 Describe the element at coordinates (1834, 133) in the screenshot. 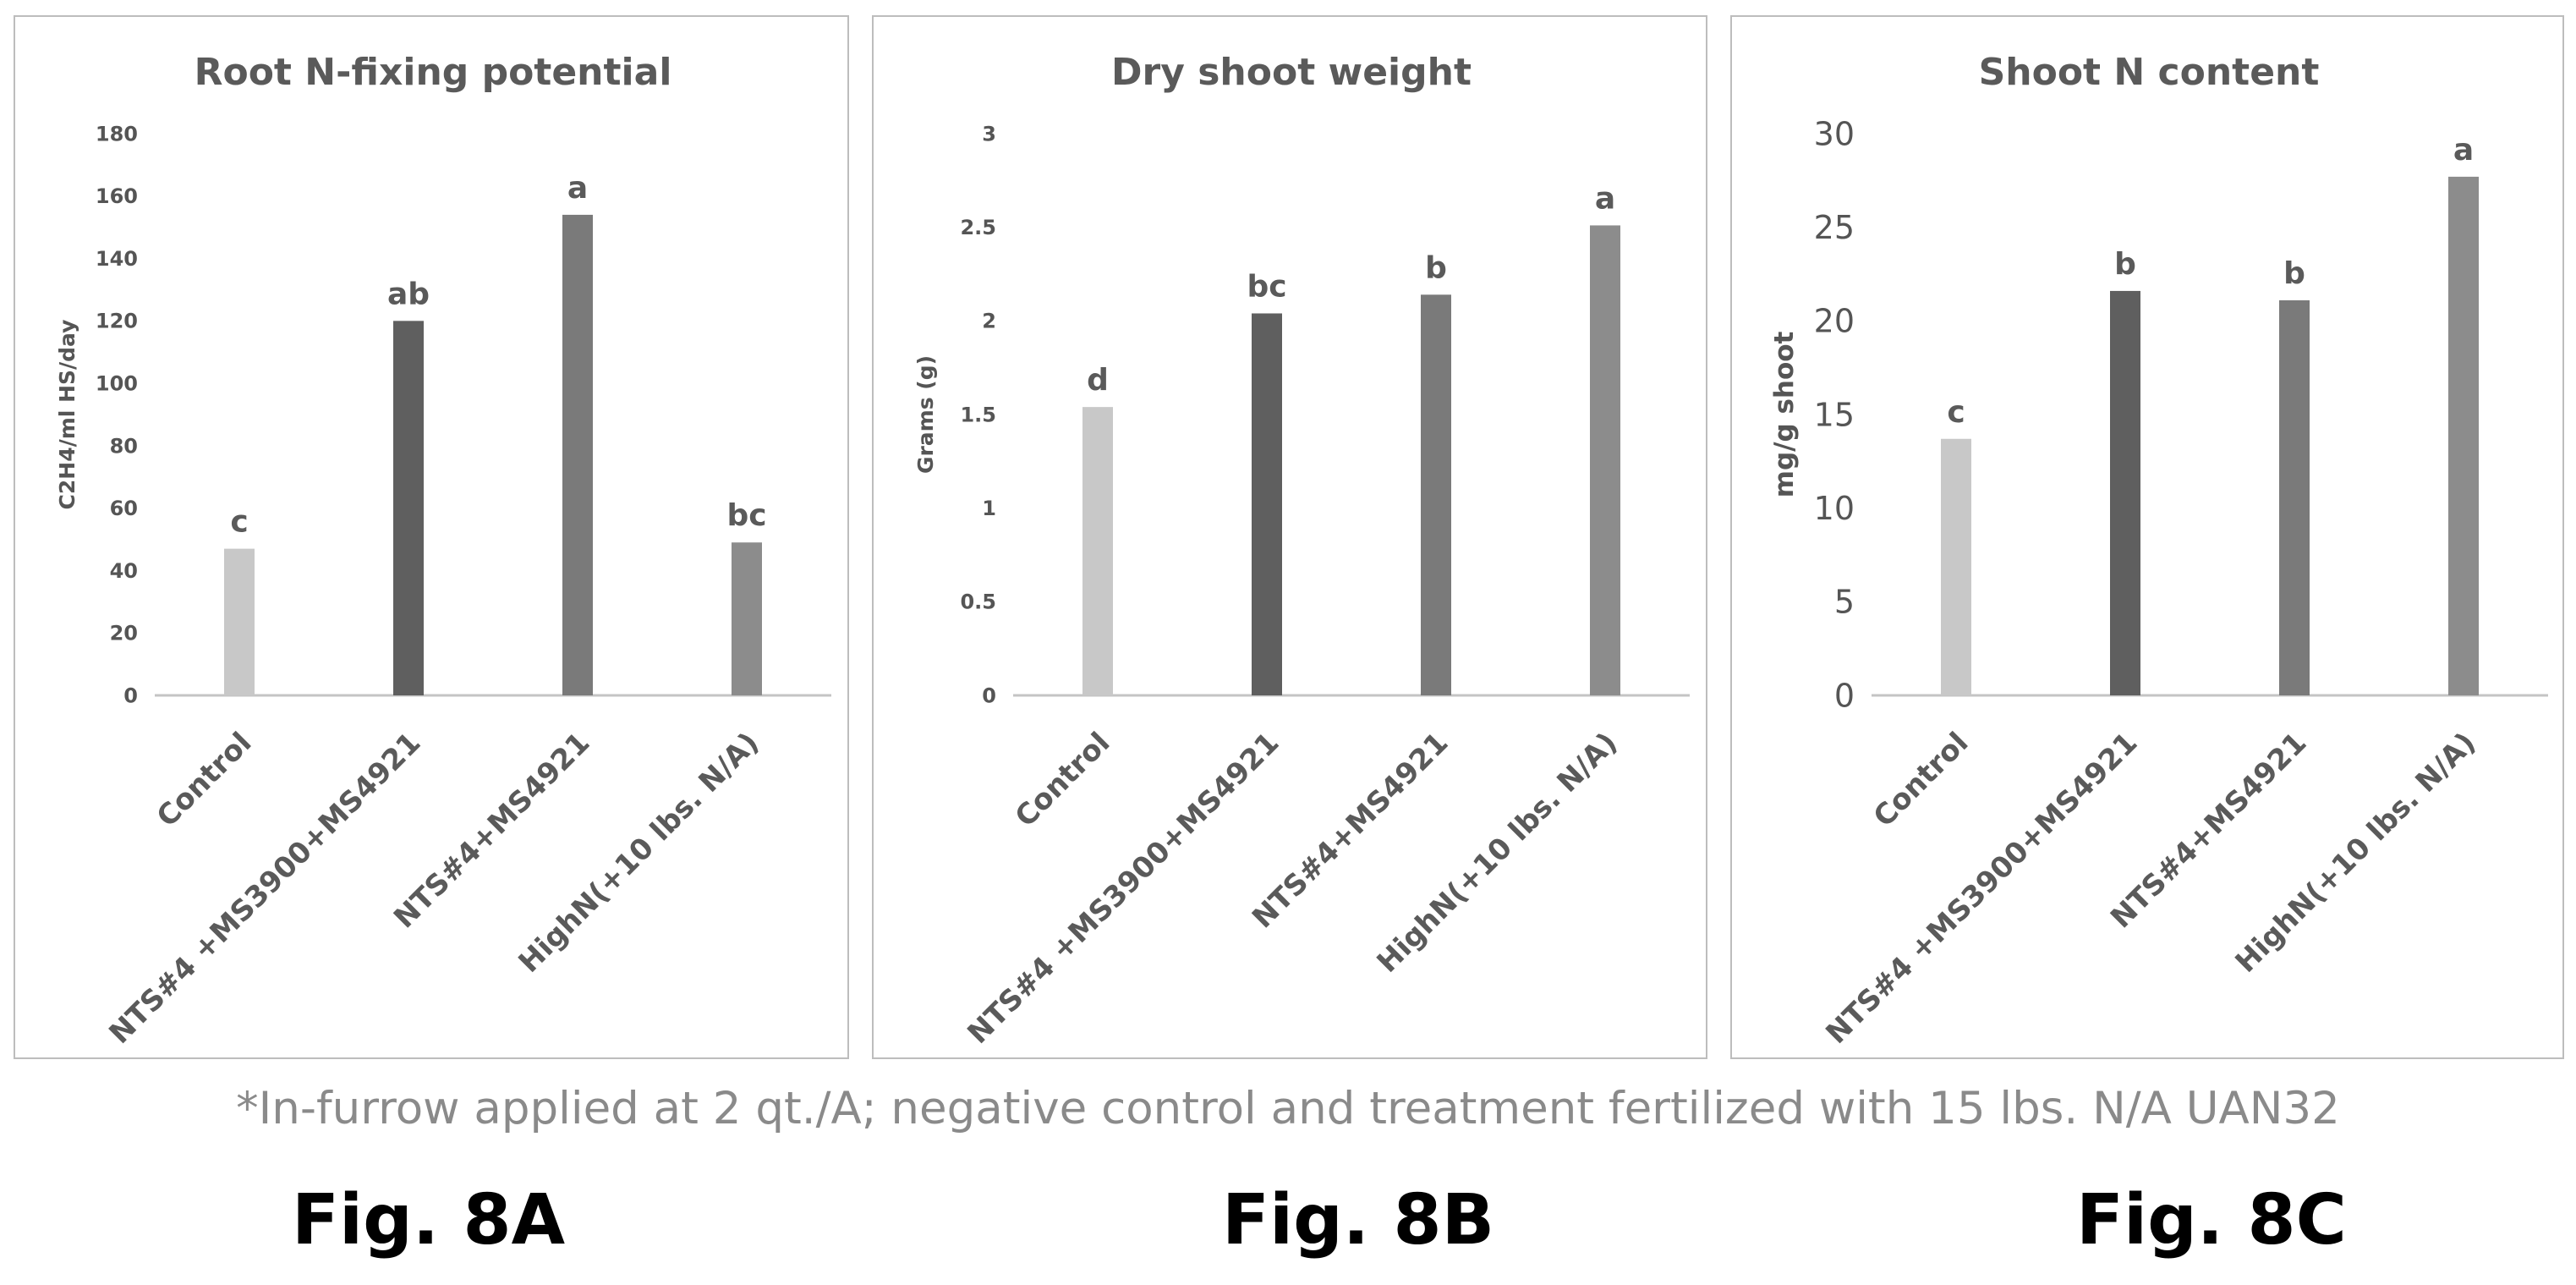

I see `y-tick-label: 30` at that location.